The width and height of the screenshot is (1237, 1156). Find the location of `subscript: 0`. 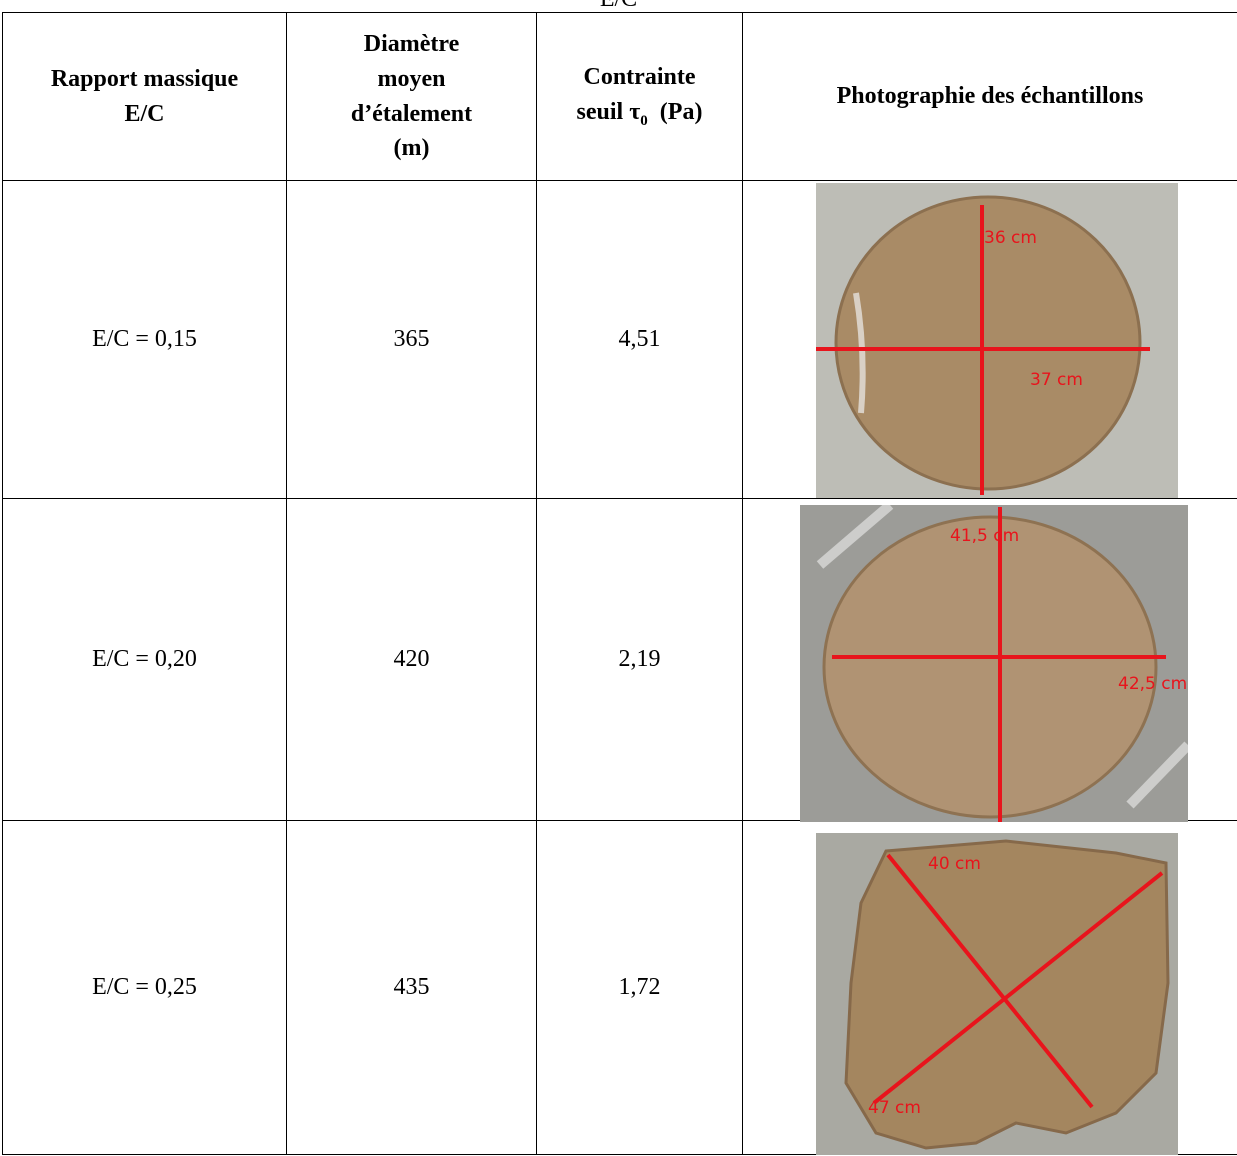

subscript: 0 is located at coordinates (644, 121).